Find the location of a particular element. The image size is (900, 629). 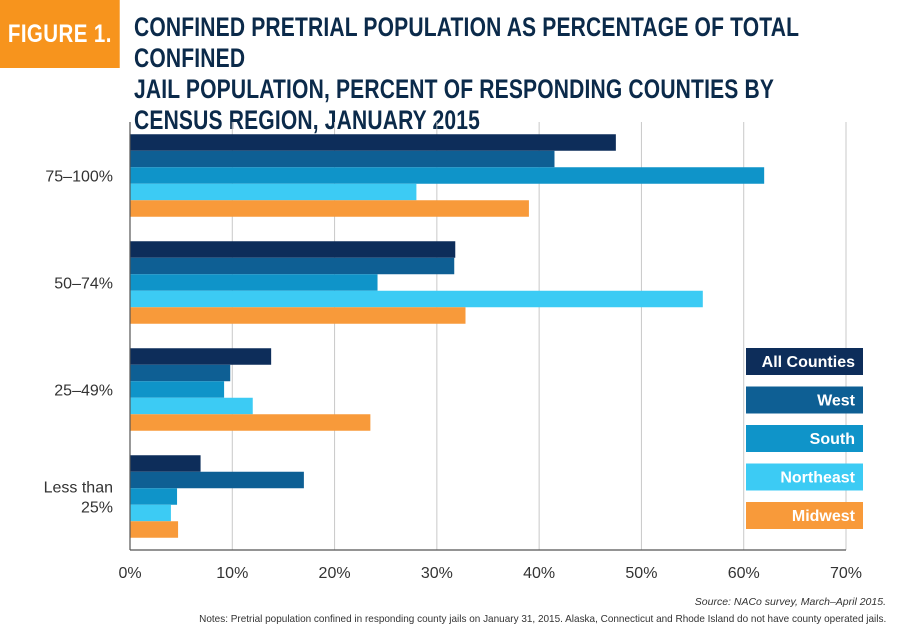

legend-label: South is located at coordinates (832, 439).